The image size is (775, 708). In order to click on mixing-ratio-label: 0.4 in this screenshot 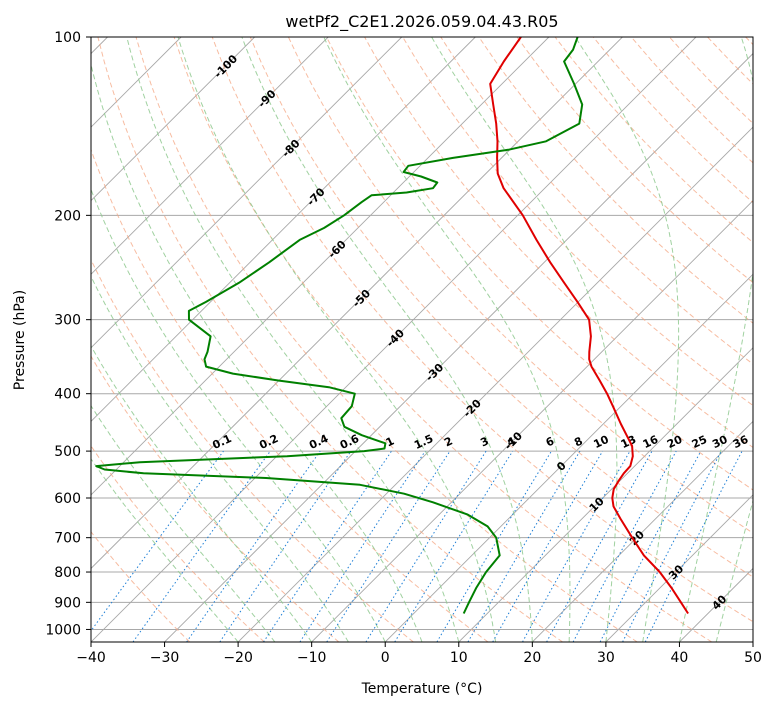, I will do `click(318, 442)`.